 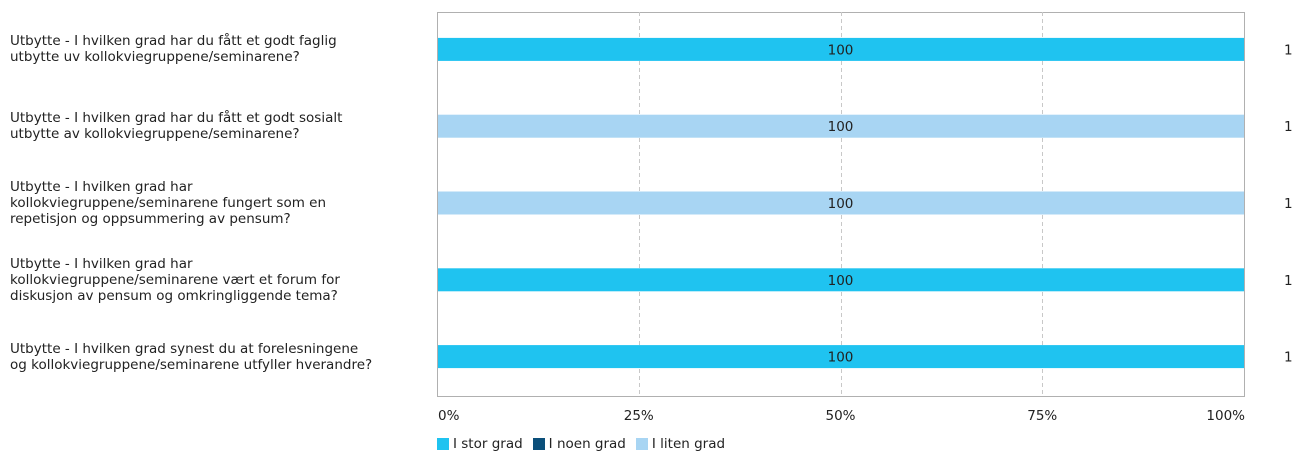 I want to click on x-tick-label: 25%, so click(x=639, y=416).